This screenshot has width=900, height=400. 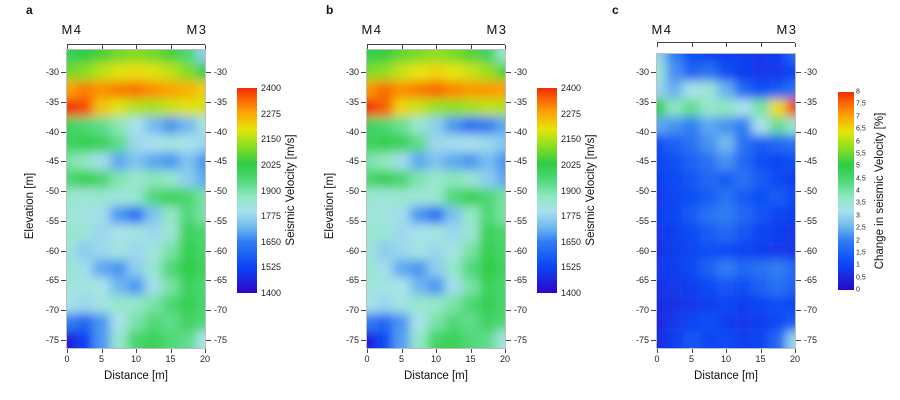 I want to click on colorbar-tick-label: 1900, so click(x=571, y=190).